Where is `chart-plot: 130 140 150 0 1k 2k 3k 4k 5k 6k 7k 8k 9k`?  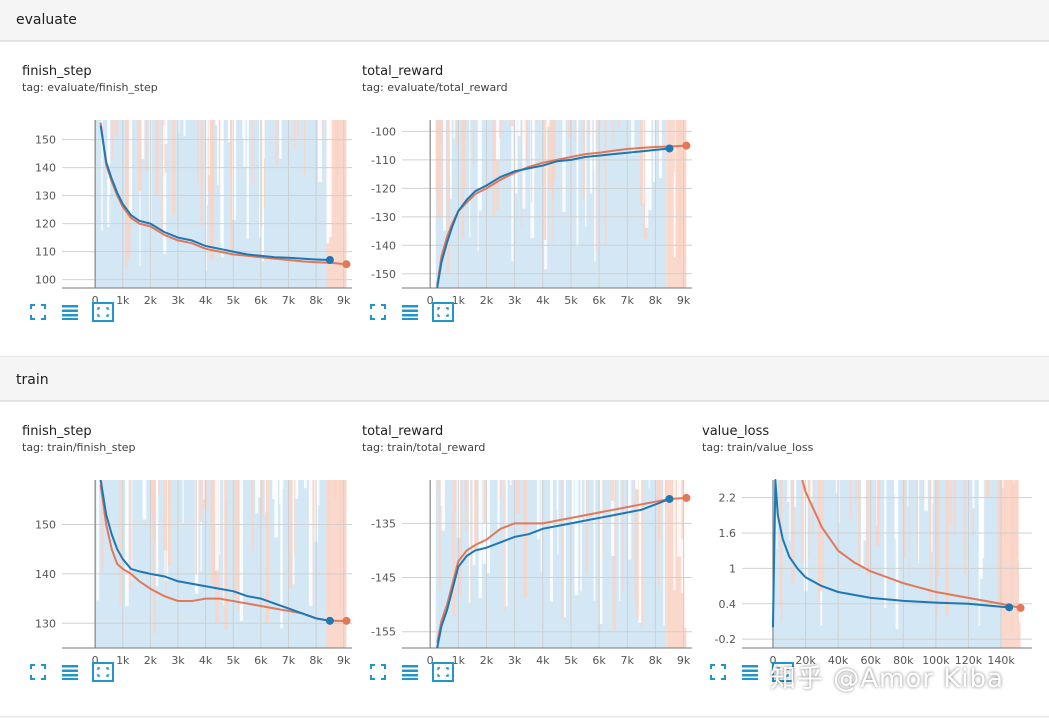
chart-plot: 130 140 150 0 1k 2k 3k 4k 5k 6k 7k 8k 9k is located at coordinates (180, 560).